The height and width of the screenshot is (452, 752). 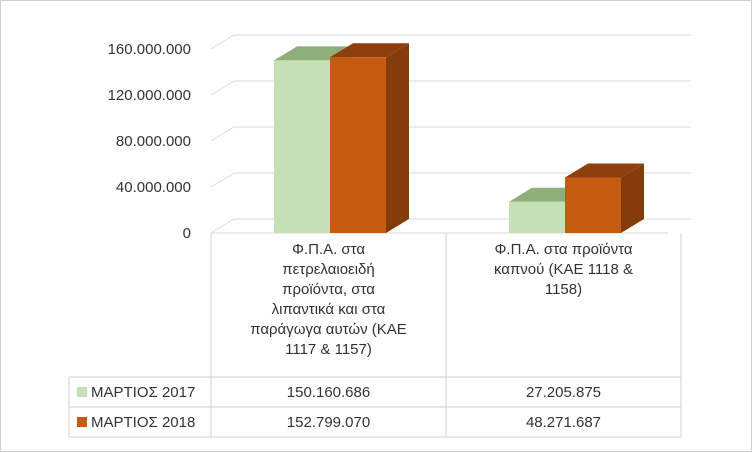 I want to click on category-label-line: Φ.Π.Α. στα προϊόντα, so click(x=563, y=249).